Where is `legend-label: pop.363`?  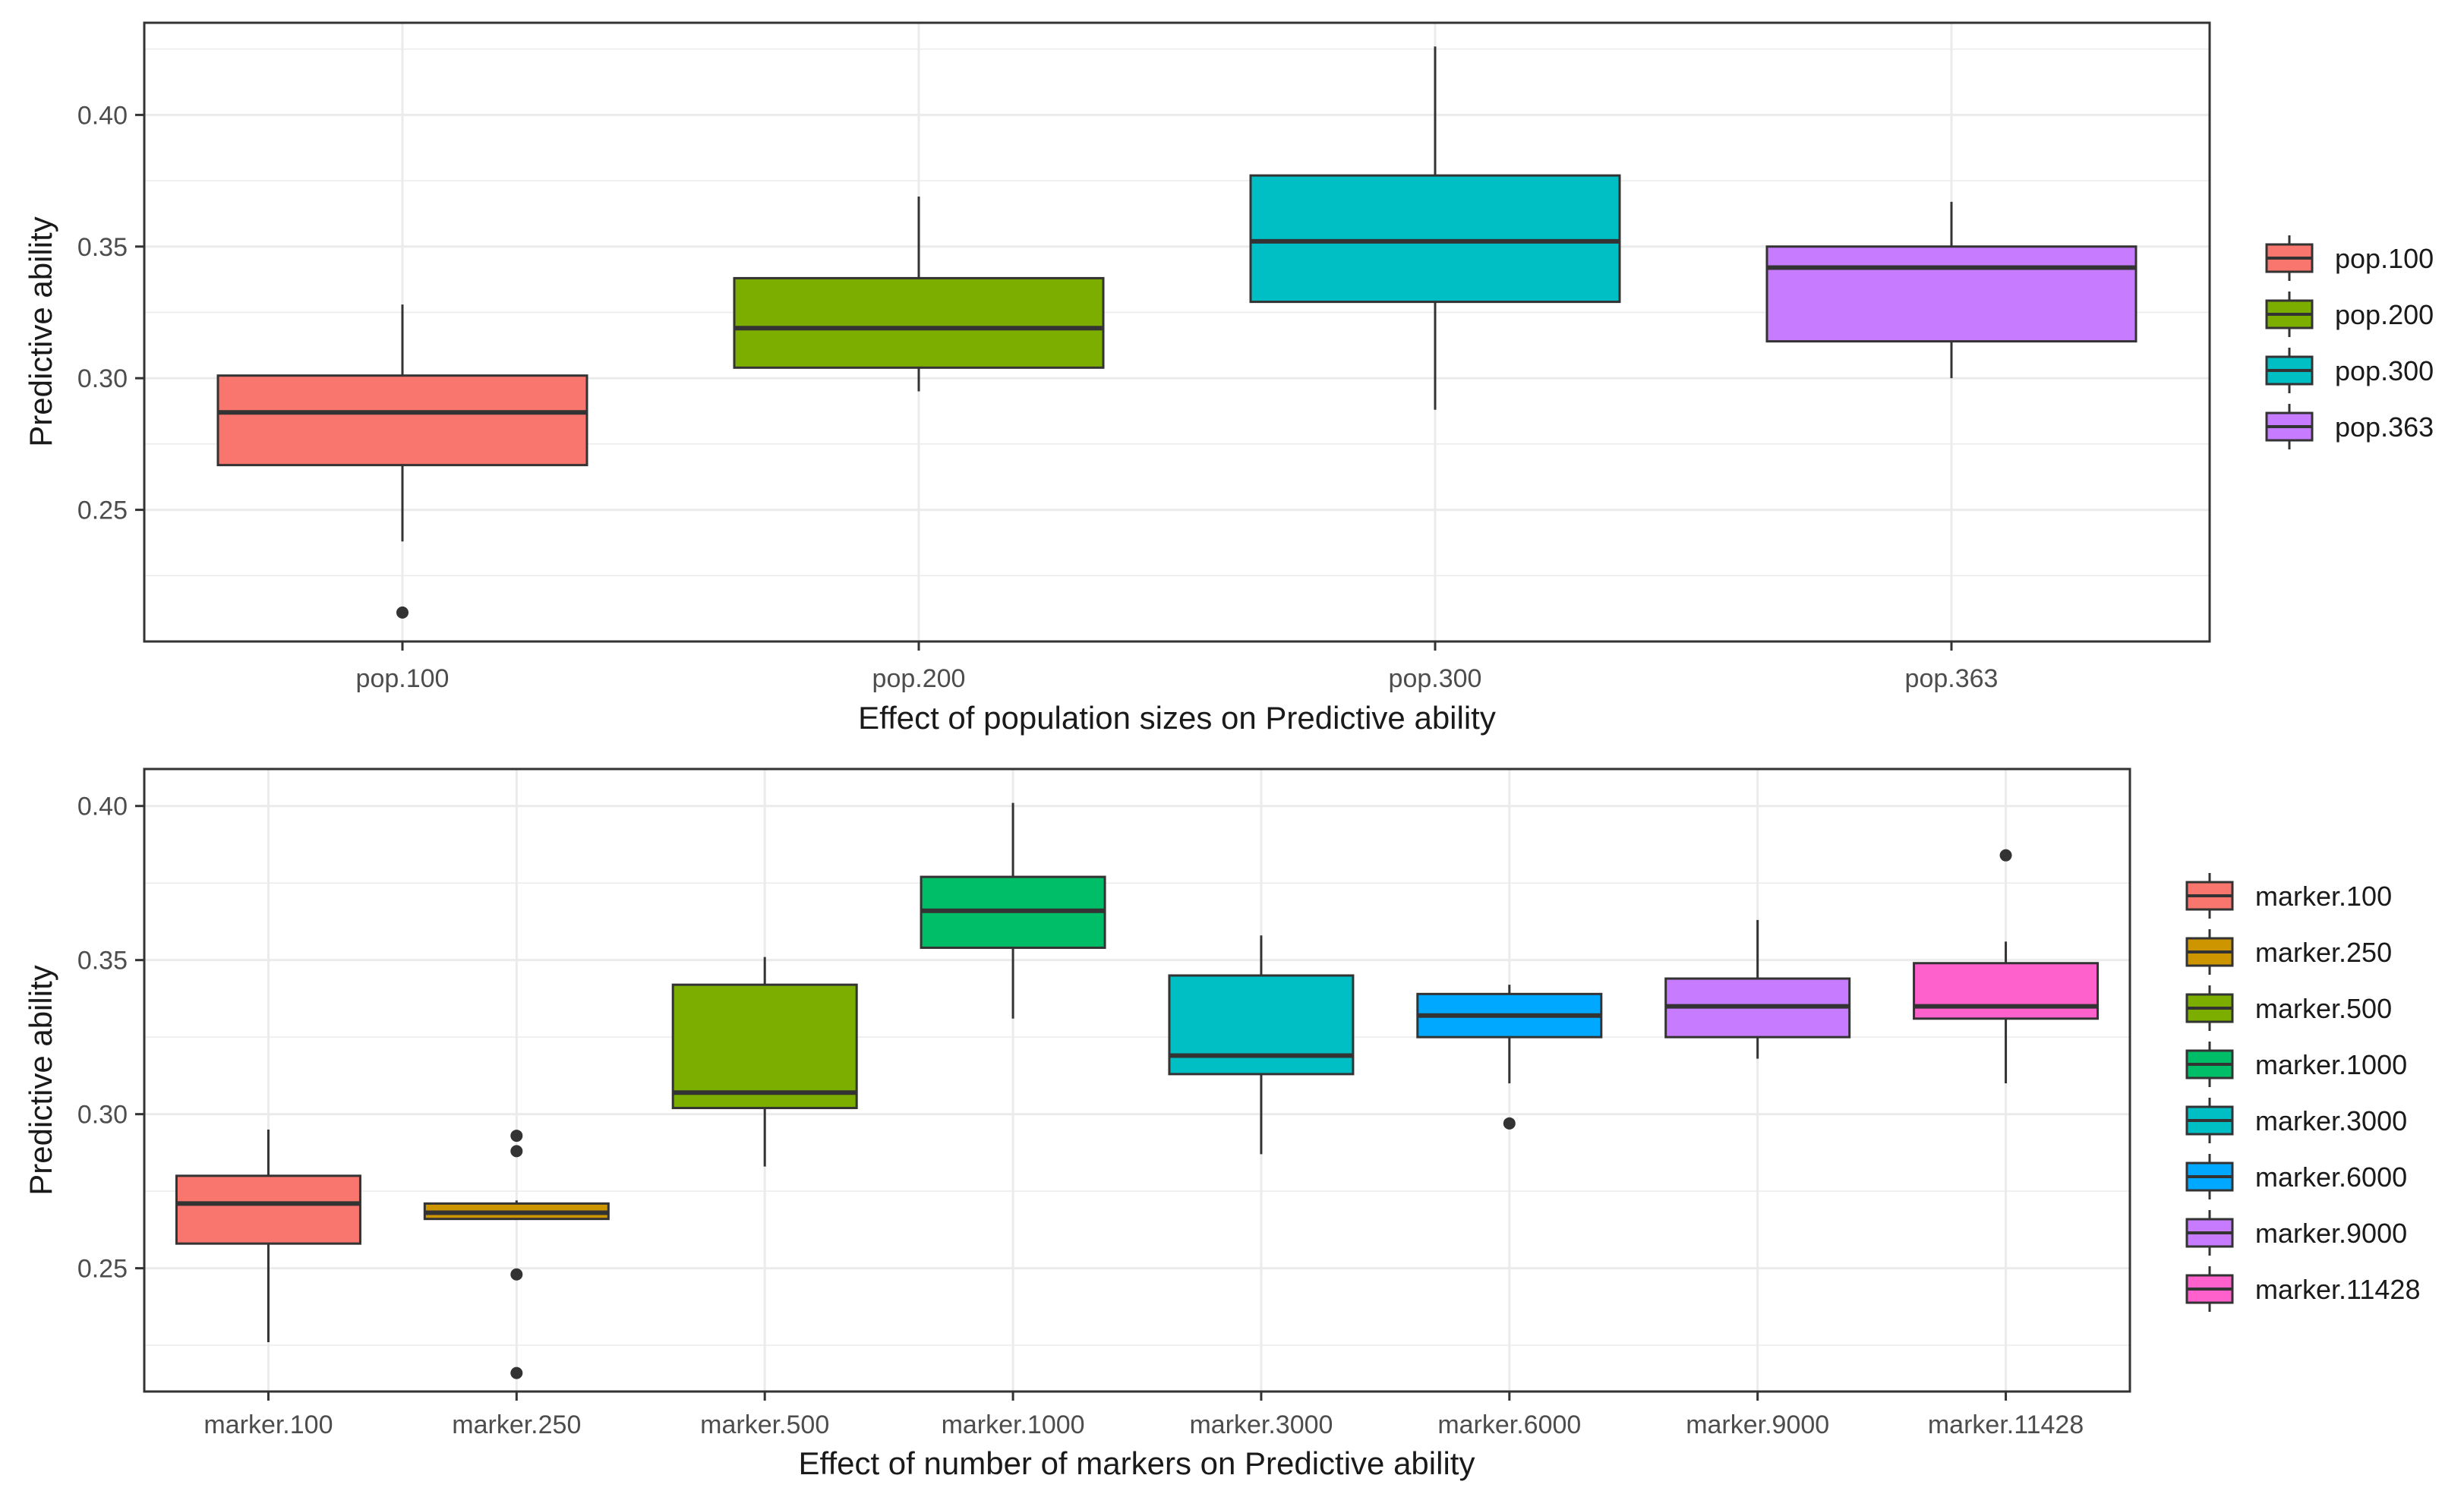
legend-label: pop.363 is located at coordinates (2385, 427).